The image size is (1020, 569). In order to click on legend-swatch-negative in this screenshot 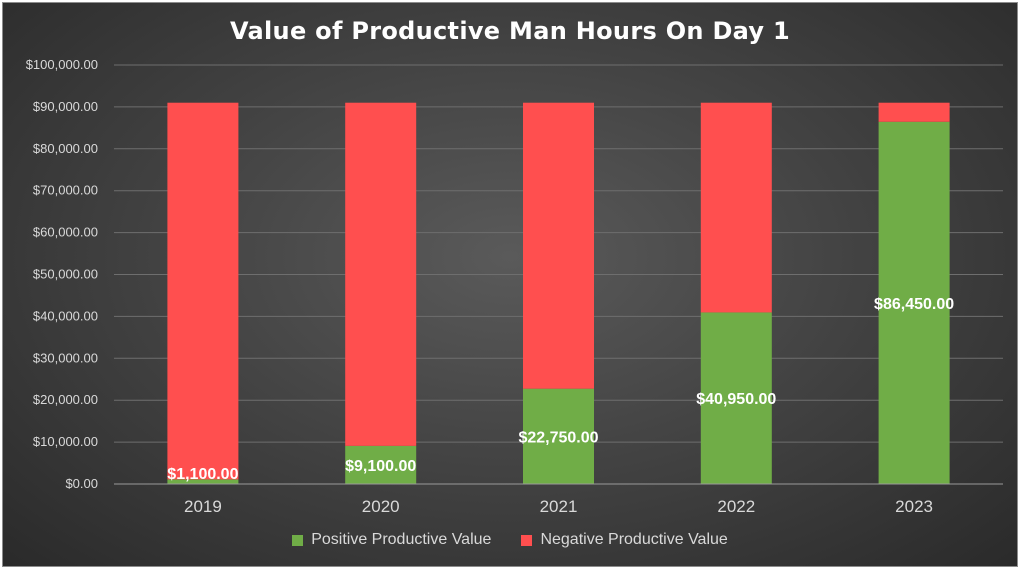, I will do `click(527, 540)`.